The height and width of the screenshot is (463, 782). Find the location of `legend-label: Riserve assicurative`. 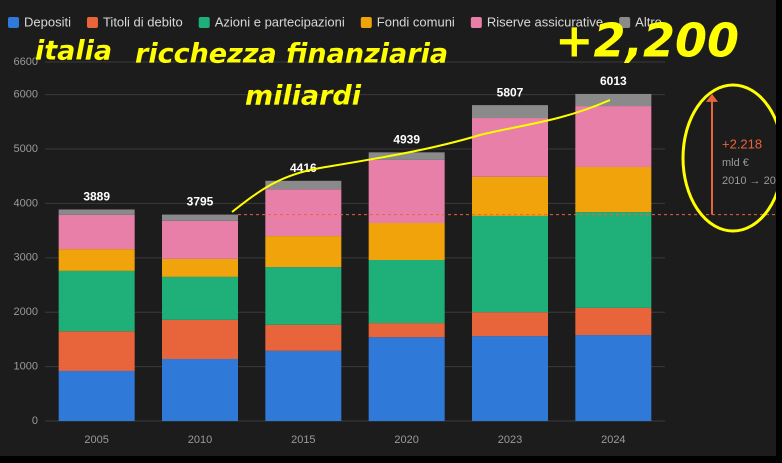

legend-label: Riserve assicurative is located at coordinates (545, 21).